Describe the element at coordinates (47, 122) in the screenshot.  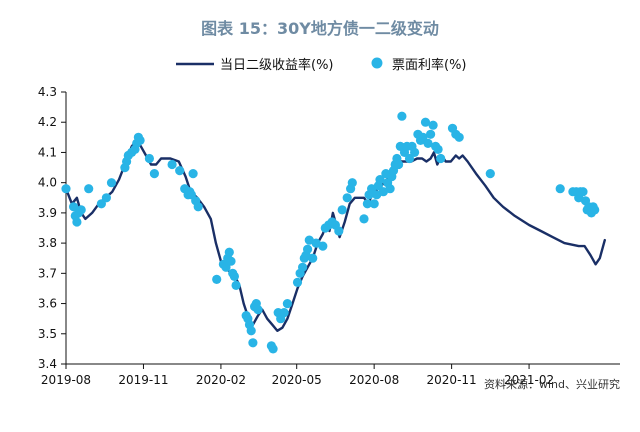
I see `y-tick-label: 4.2` at that location.